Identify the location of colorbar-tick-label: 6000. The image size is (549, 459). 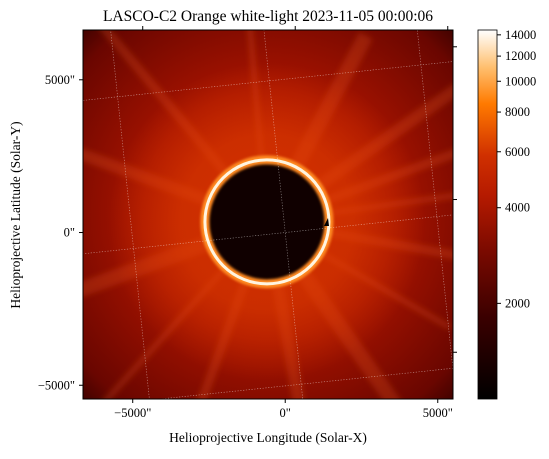
(517, 152).